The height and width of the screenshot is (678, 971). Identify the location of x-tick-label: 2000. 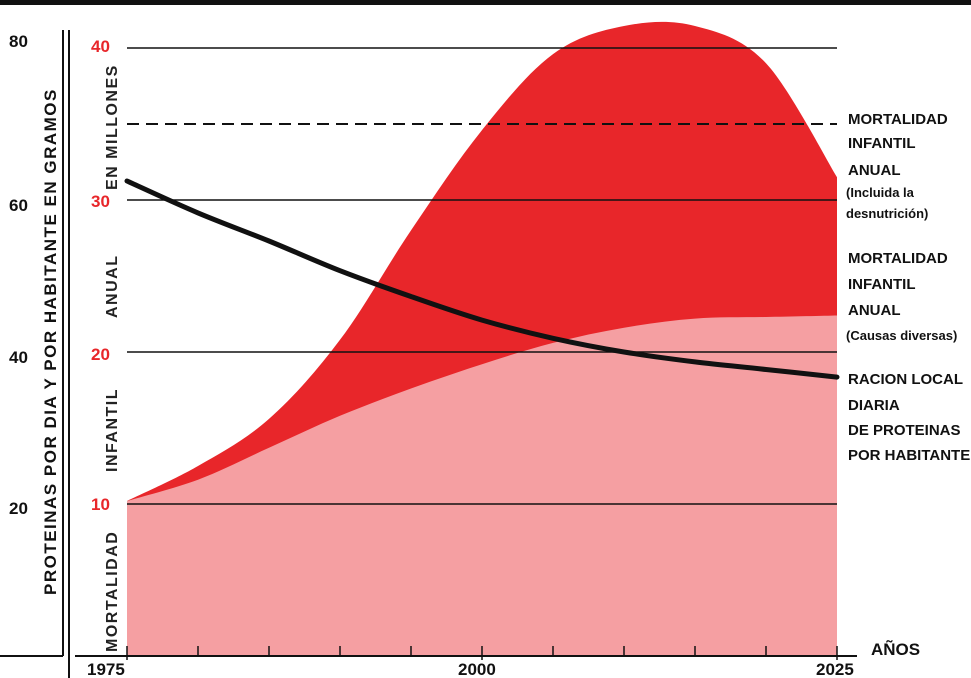
(477, 669).